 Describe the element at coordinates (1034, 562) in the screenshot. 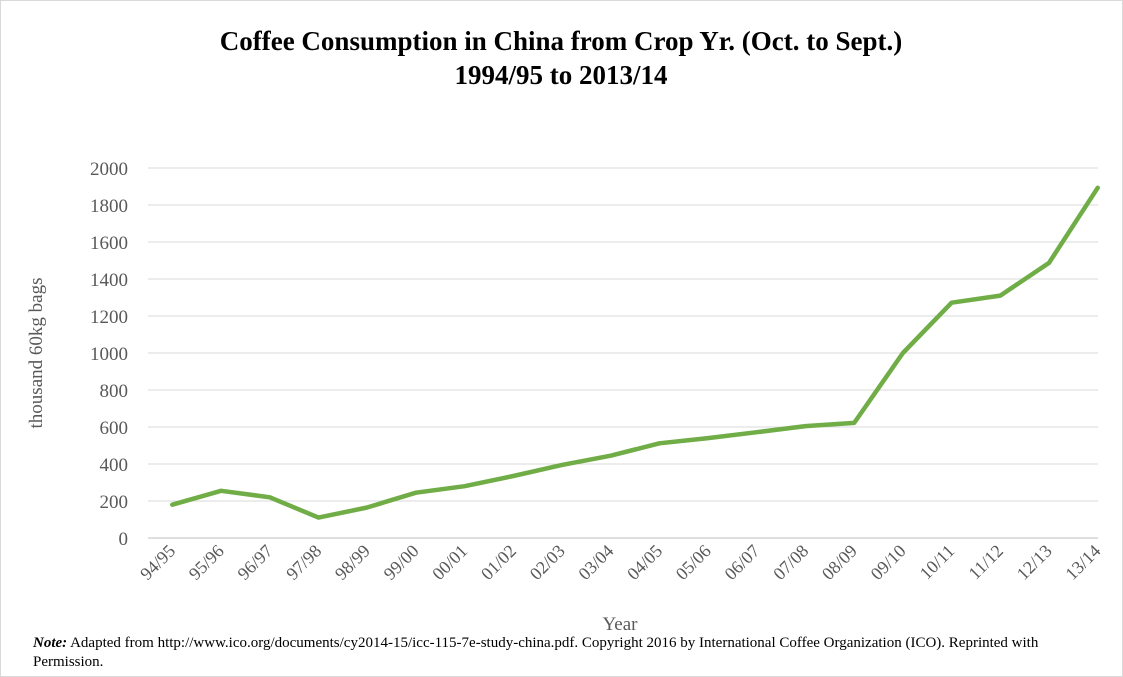

I see `x-tick-label: 12/13` at that location.